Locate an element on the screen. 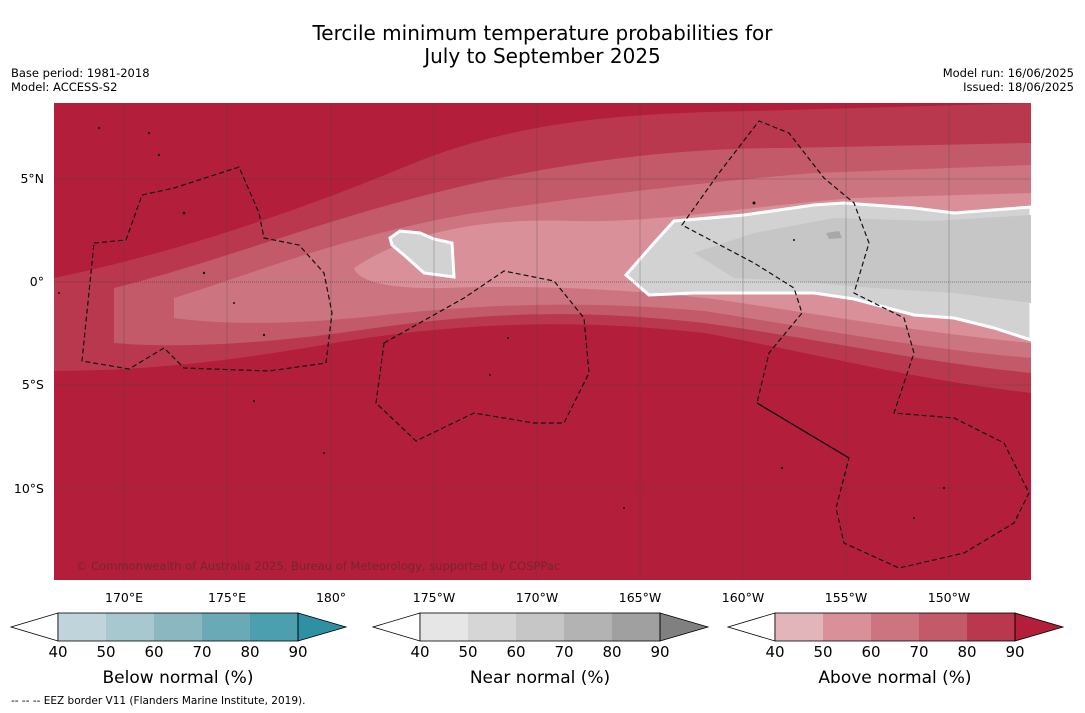 This screenshot has height=713, width=1085. near-normal-dark-spot is located at coordinates (834, 235).